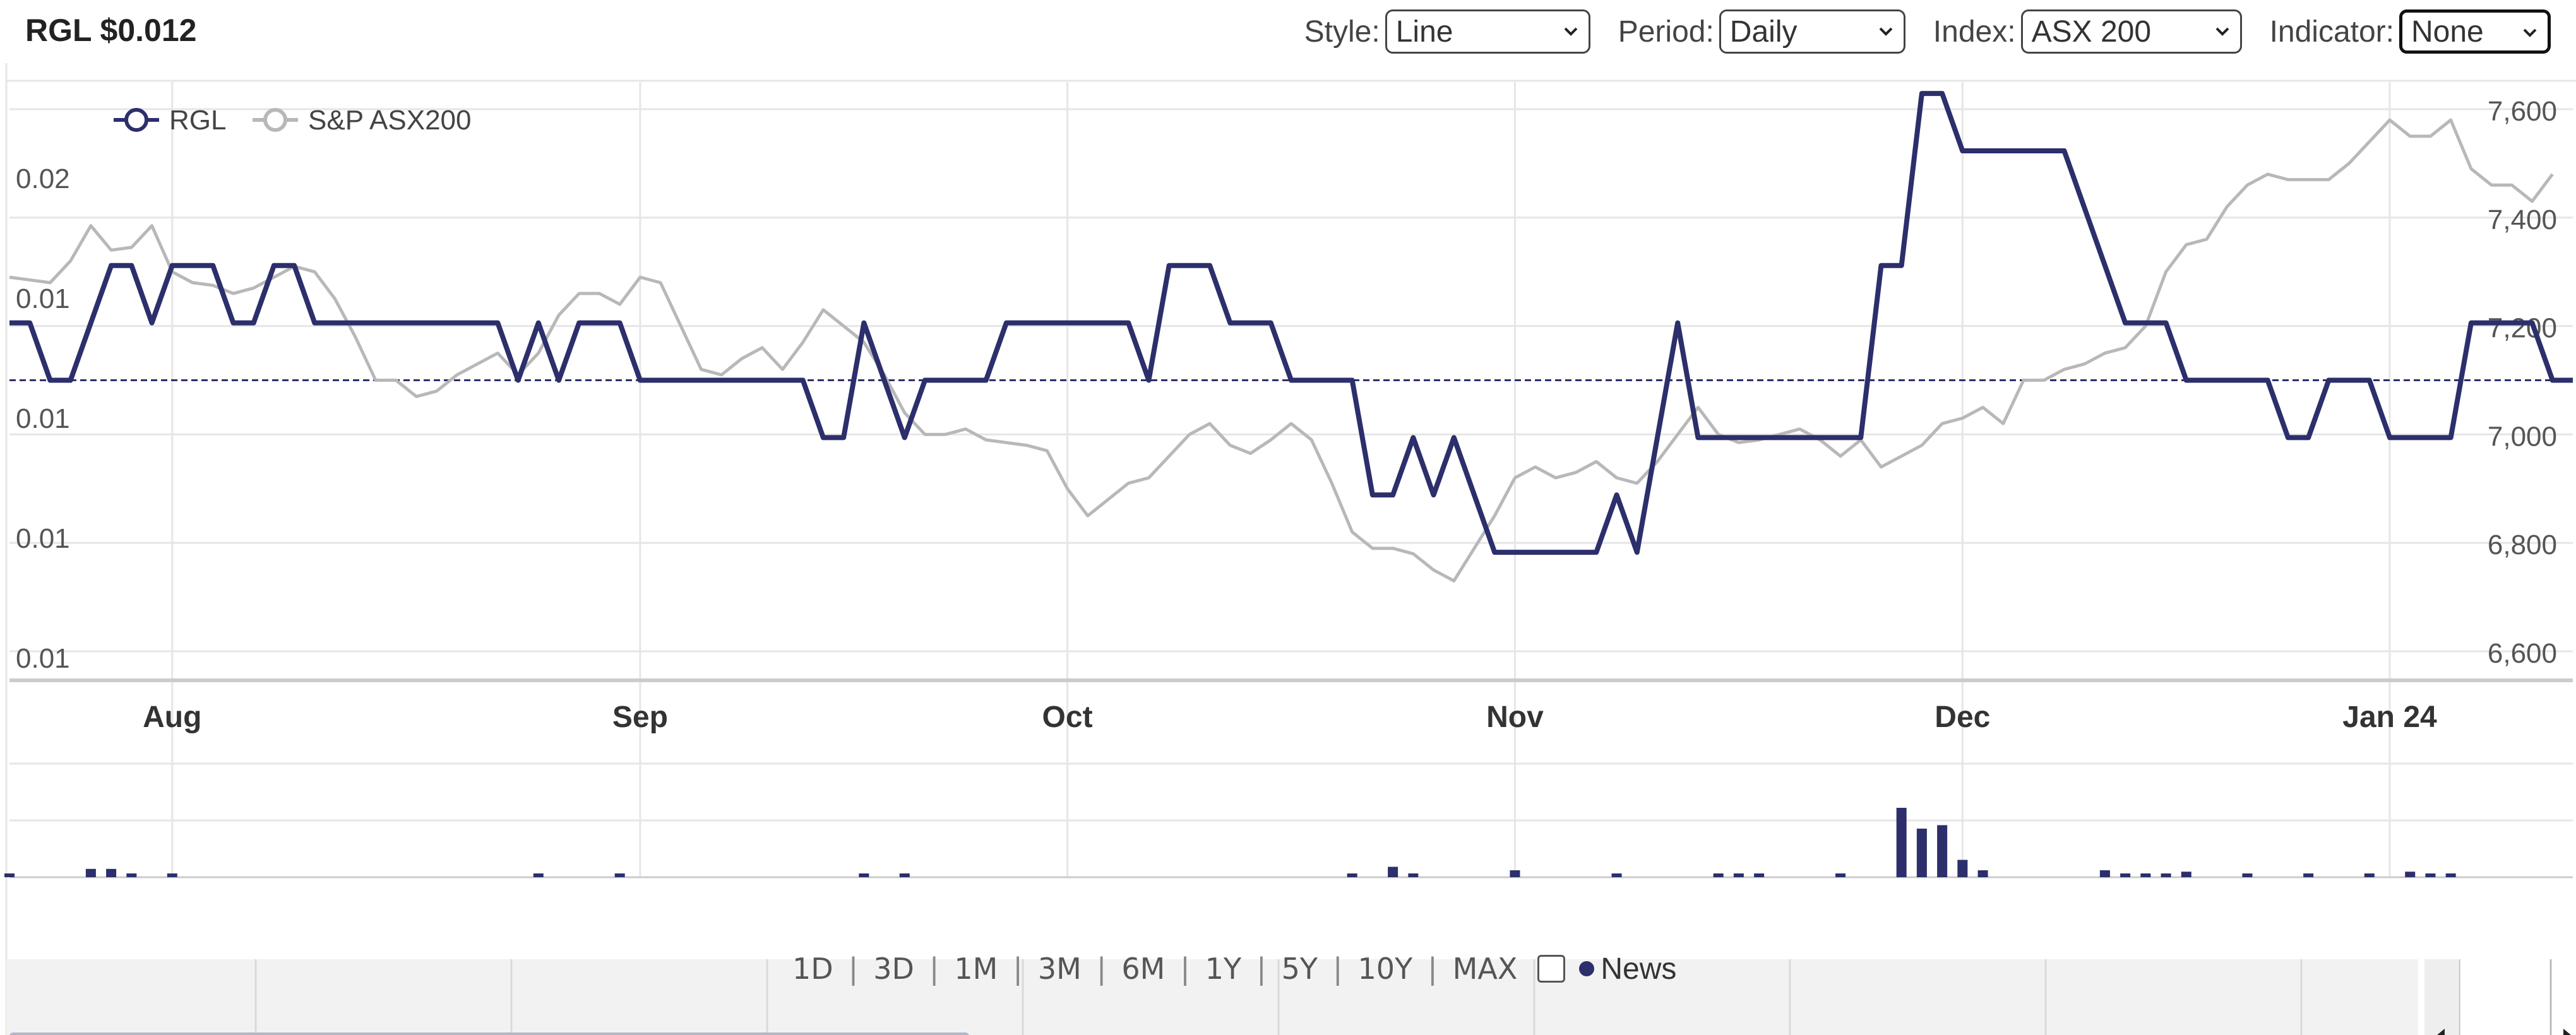 The width and height of the screenshot is (2576, 1035). I want to click on period-label: Period:, so click(1666, 32).